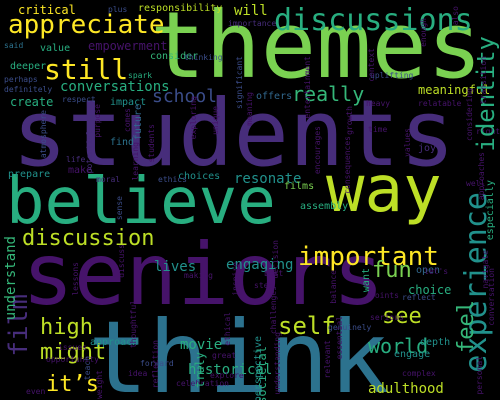 This screenshot has width=500, height=400. What do you see at coordinates (251, 11) in the screenshot?
I see `word-will: will` at bounding box center [251, 11].